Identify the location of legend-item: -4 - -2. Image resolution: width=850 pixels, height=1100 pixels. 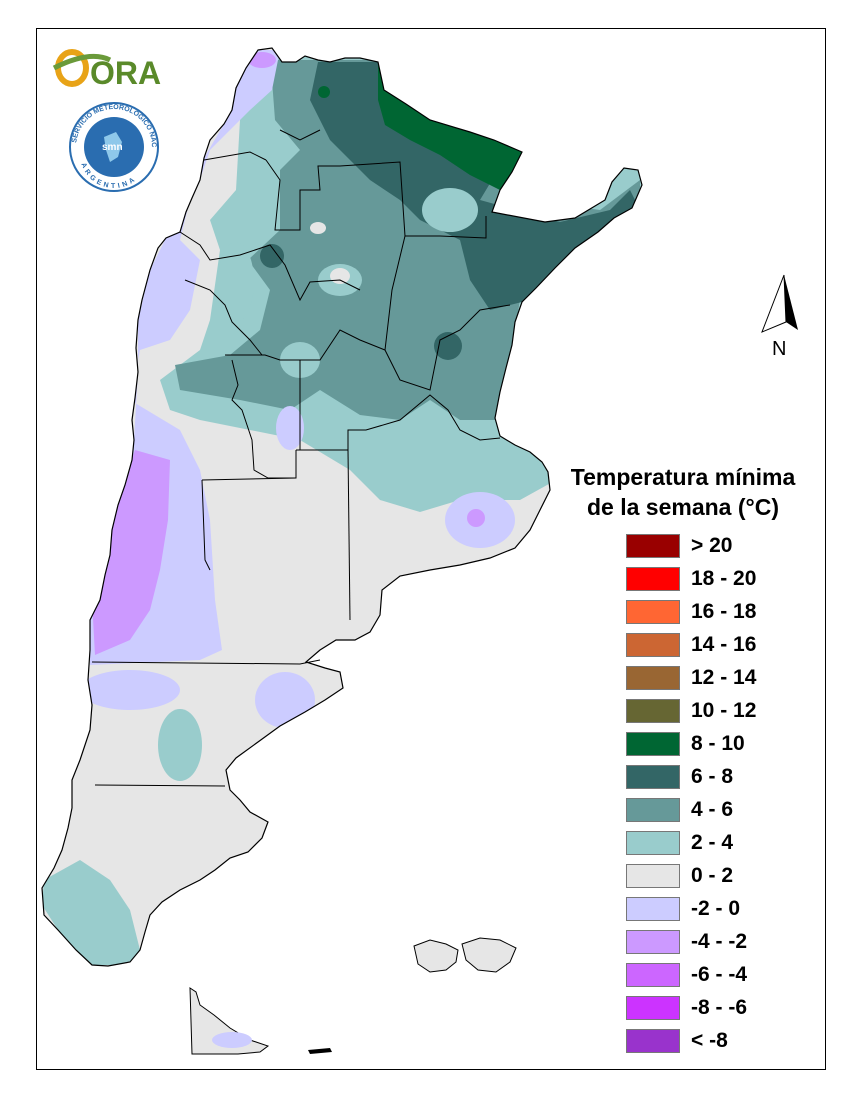
(686, 942).